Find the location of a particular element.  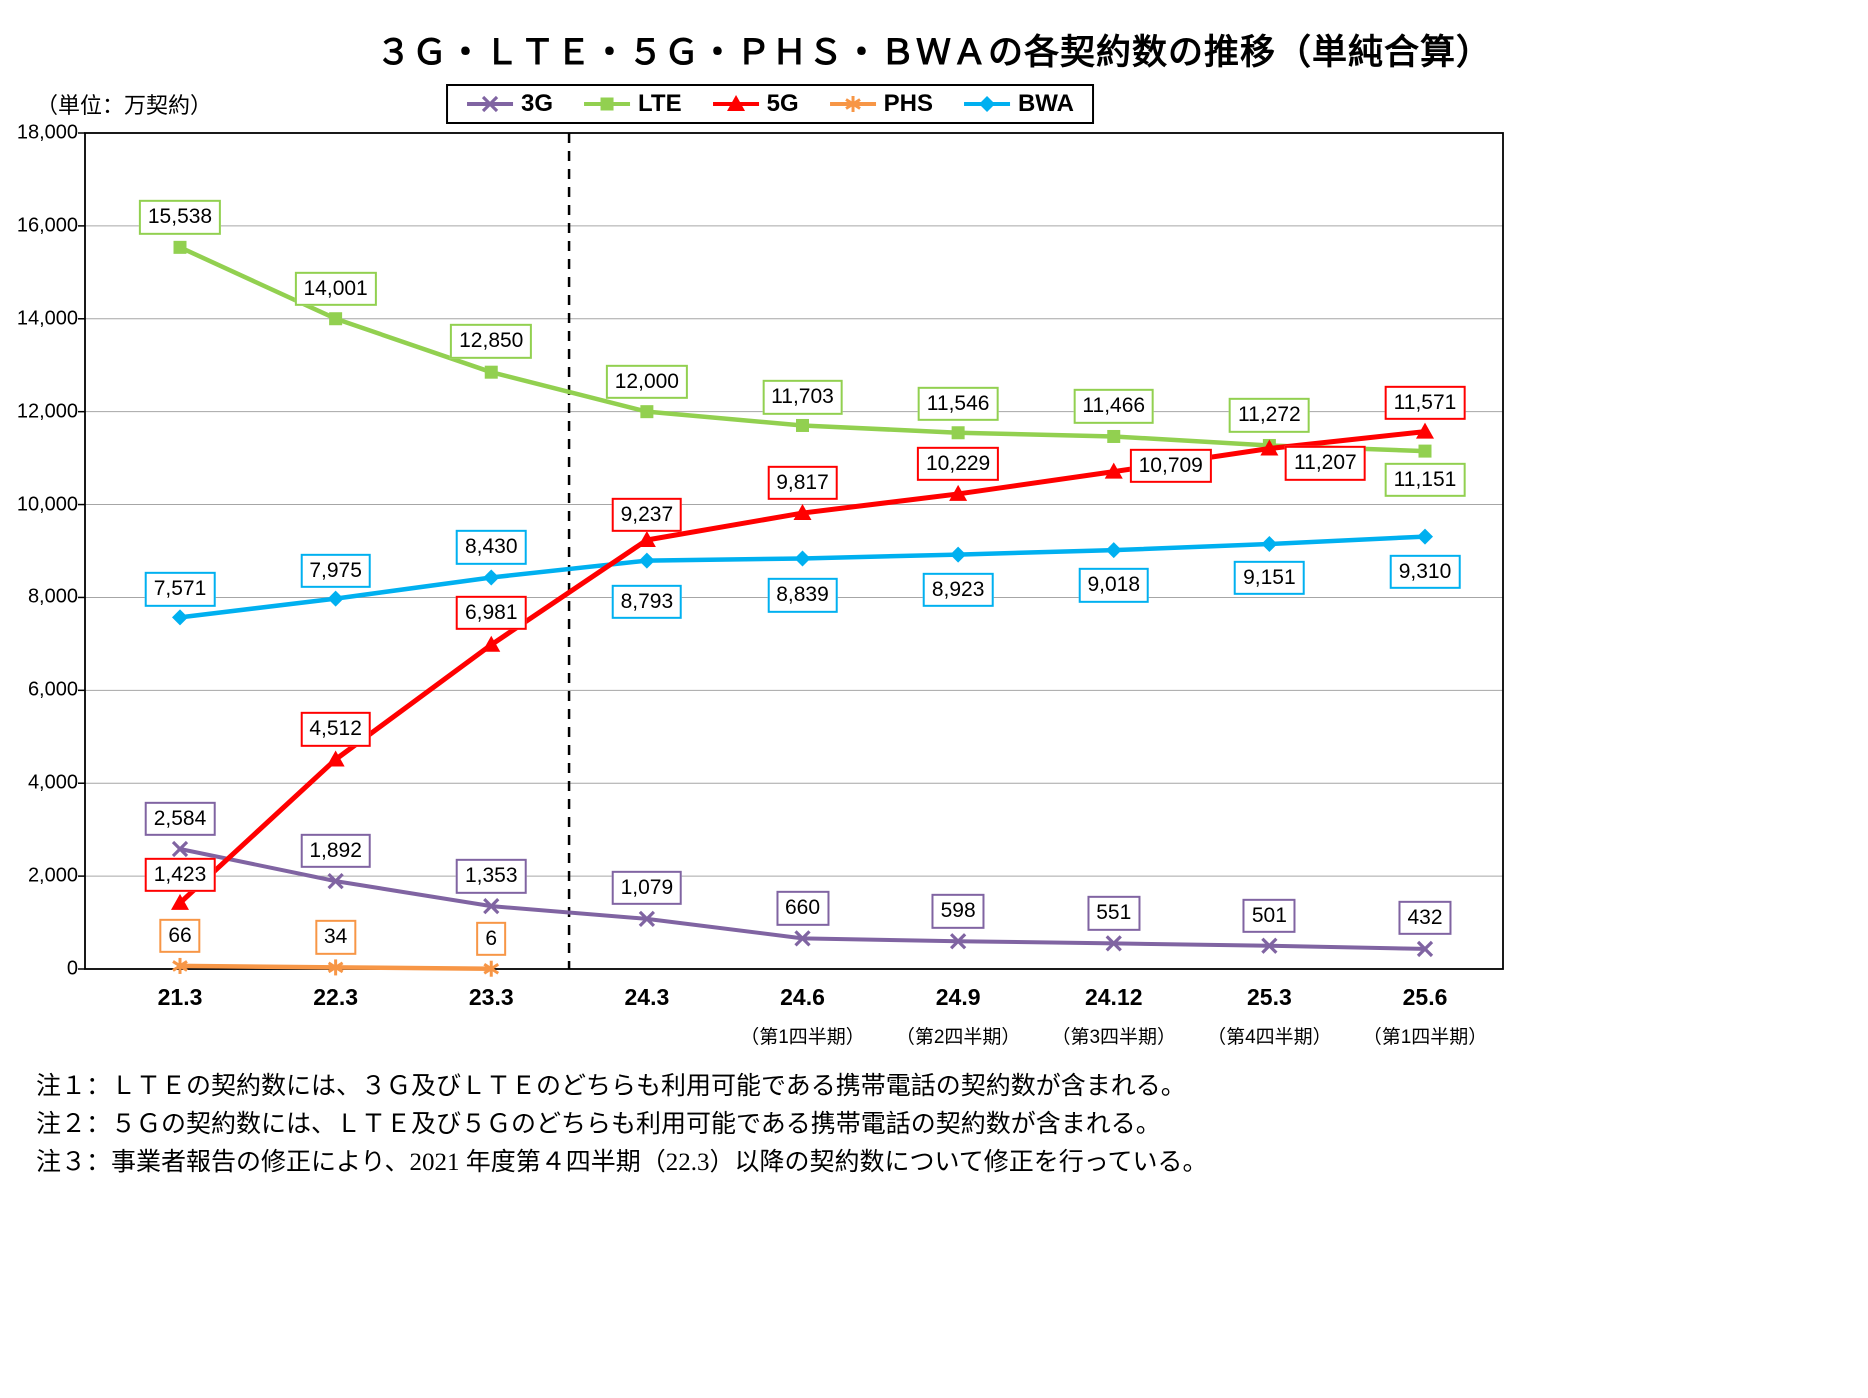

legend-marker-5g-icon is located at coordinates (735, 103).